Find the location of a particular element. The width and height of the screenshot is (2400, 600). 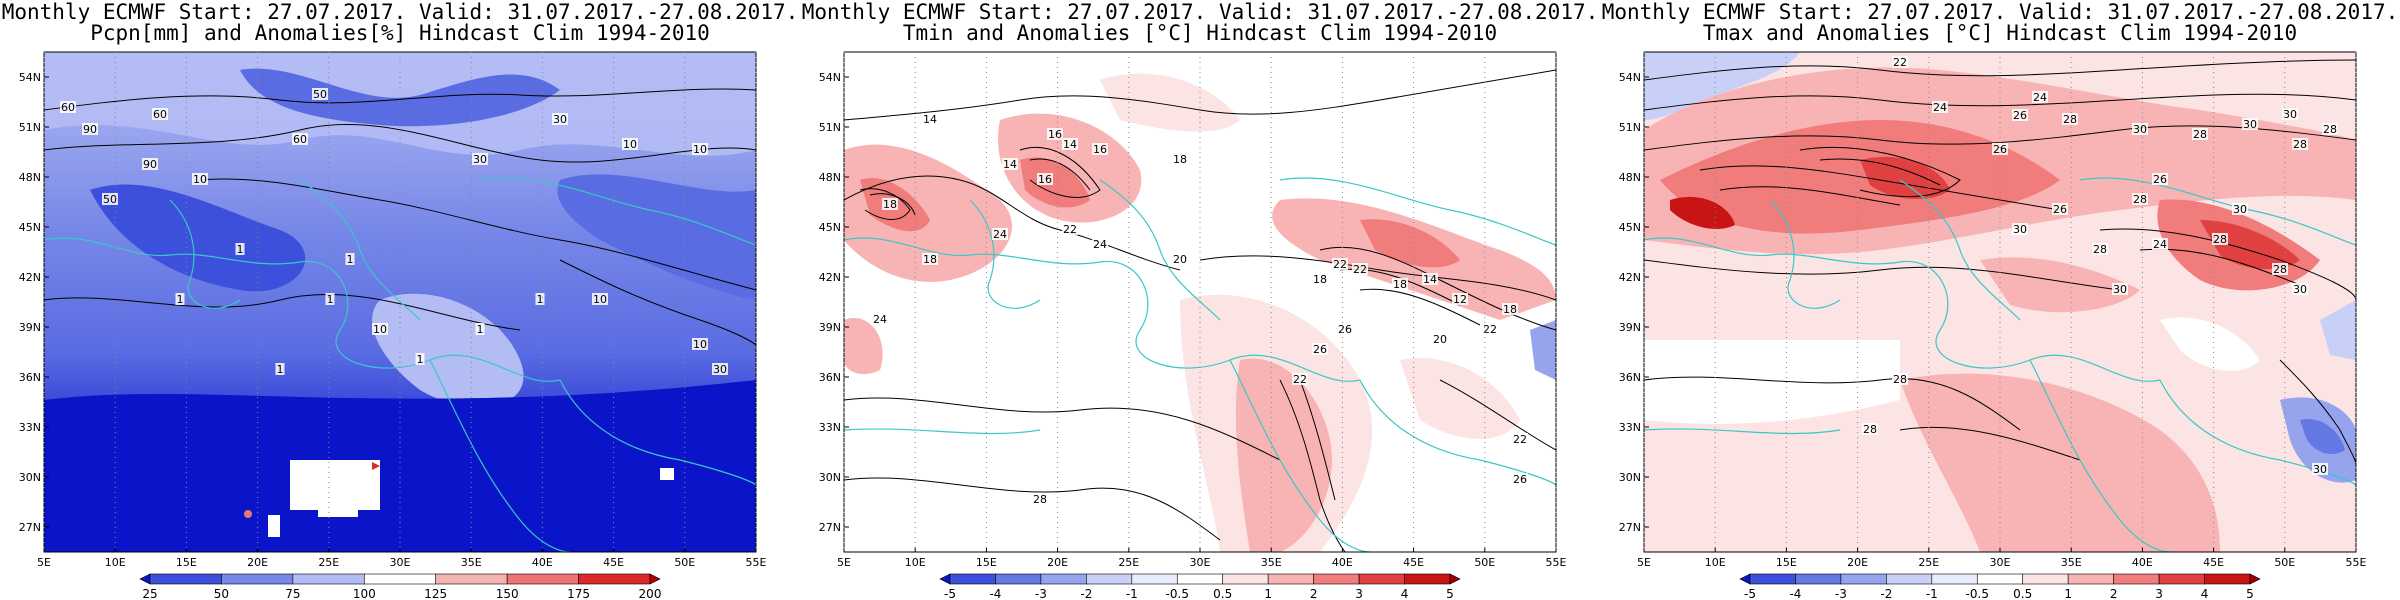

lon-label: 50E is located at coordinates (2284, 562).